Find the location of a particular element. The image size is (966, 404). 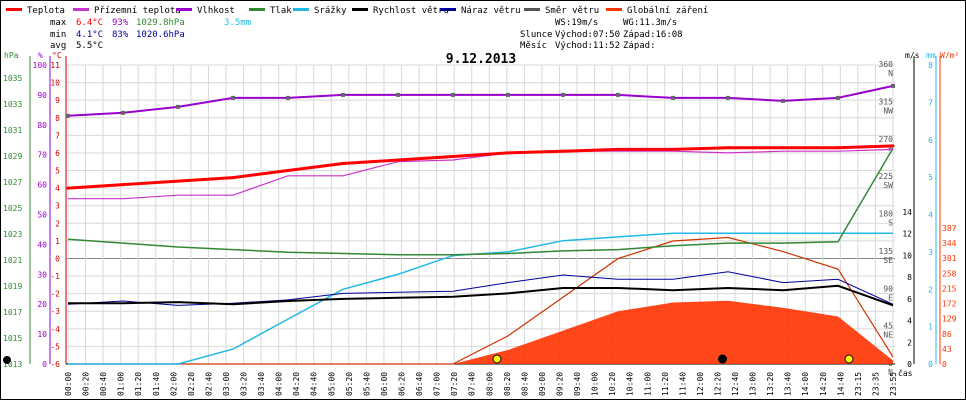

info-sun-label: Slunce is located at coordinates (536, 35).